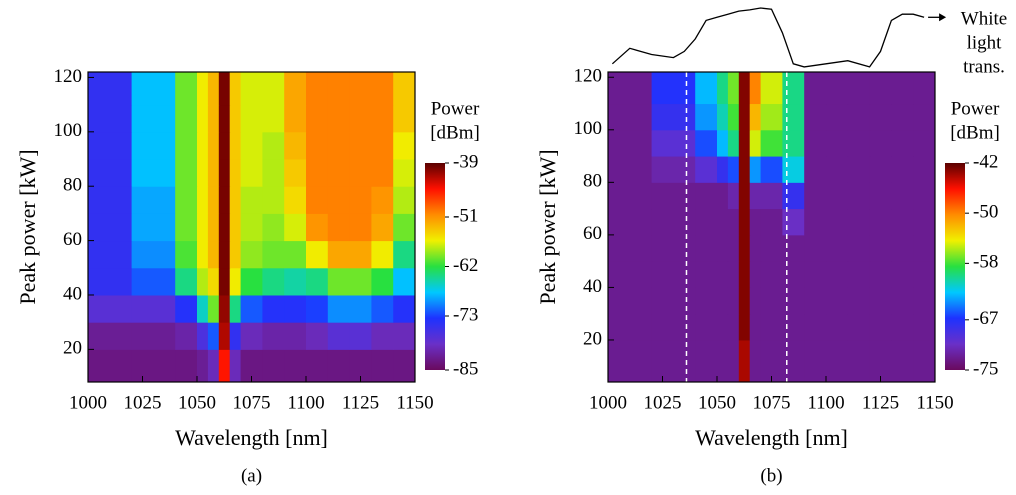 The height and width of the screenshot is (495, 1016). What do you see at coordinates (547, 226) in the screenshot?
I see `y-axis-label: Peak power [kW]` at bounding box center [547, 226].